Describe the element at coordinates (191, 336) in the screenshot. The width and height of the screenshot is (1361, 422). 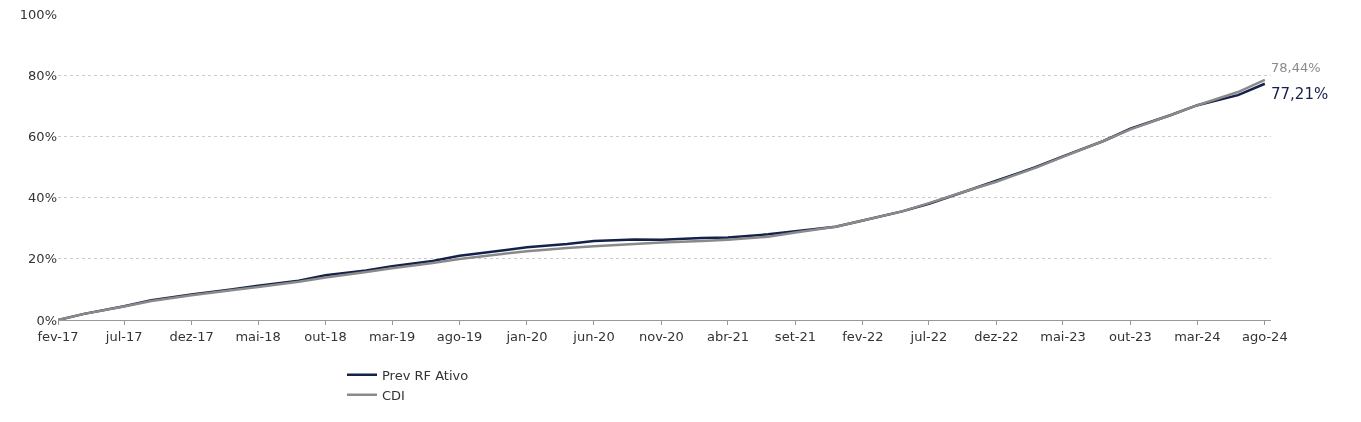
I see `x-tick-label: dez-17` at that location.